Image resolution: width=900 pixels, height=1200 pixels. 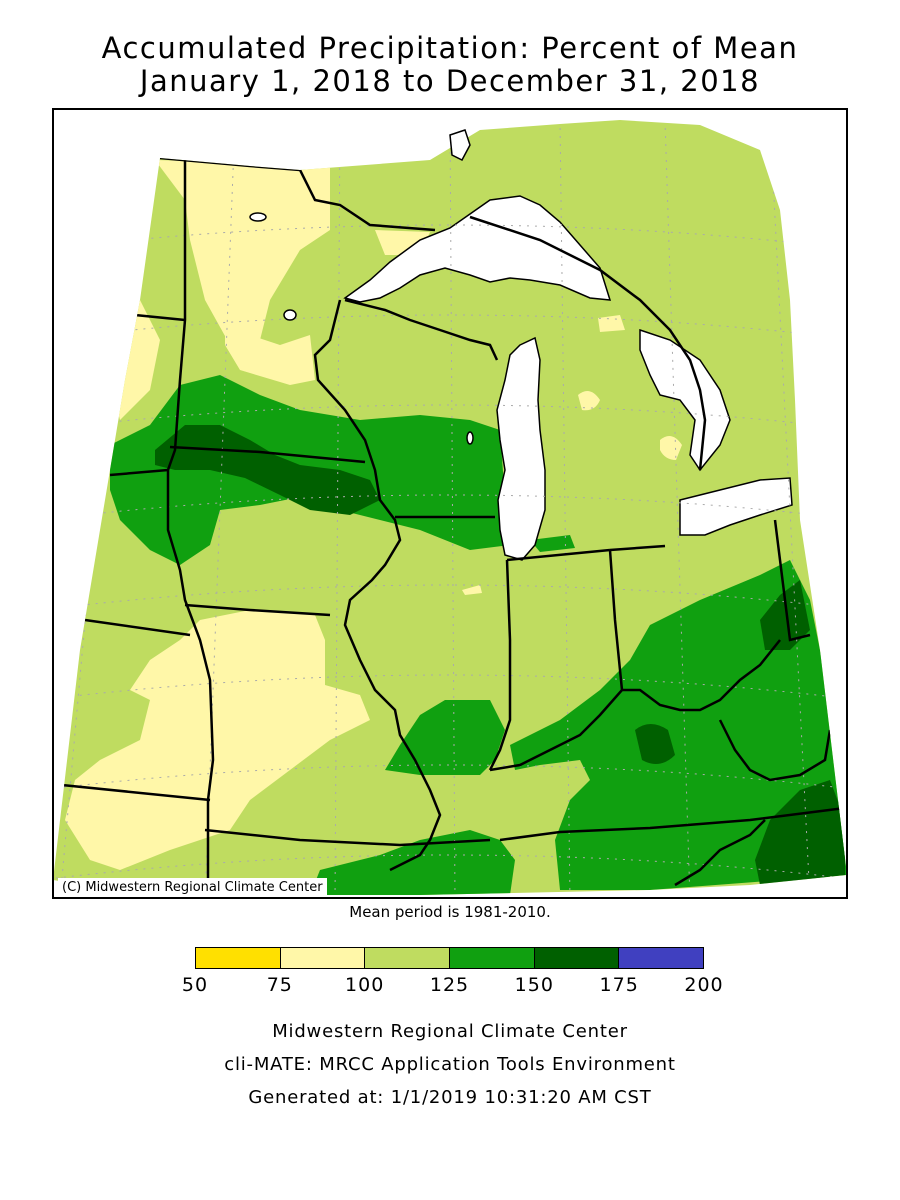 What do you see at coordinates (704, 985) in the screenshot?
I see `legend-tick: 200` at bounding box center [704, 985].